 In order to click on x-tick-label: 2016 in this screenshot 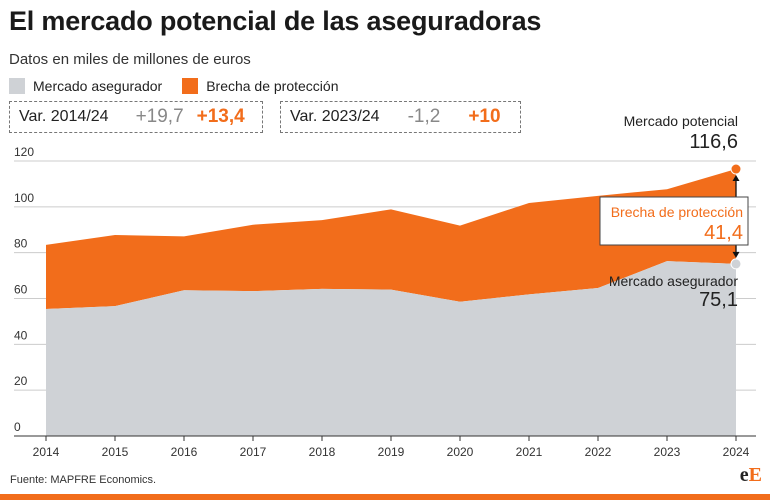, I will do `click(184, 452)`.